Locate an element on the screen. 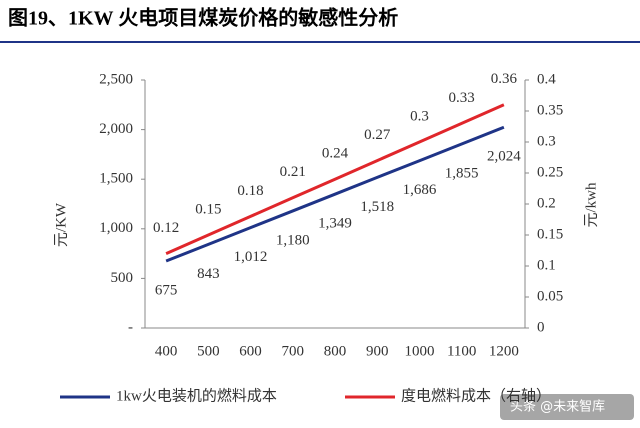  y2-tick-label: 0.1 is located at coordinates (546, 265).